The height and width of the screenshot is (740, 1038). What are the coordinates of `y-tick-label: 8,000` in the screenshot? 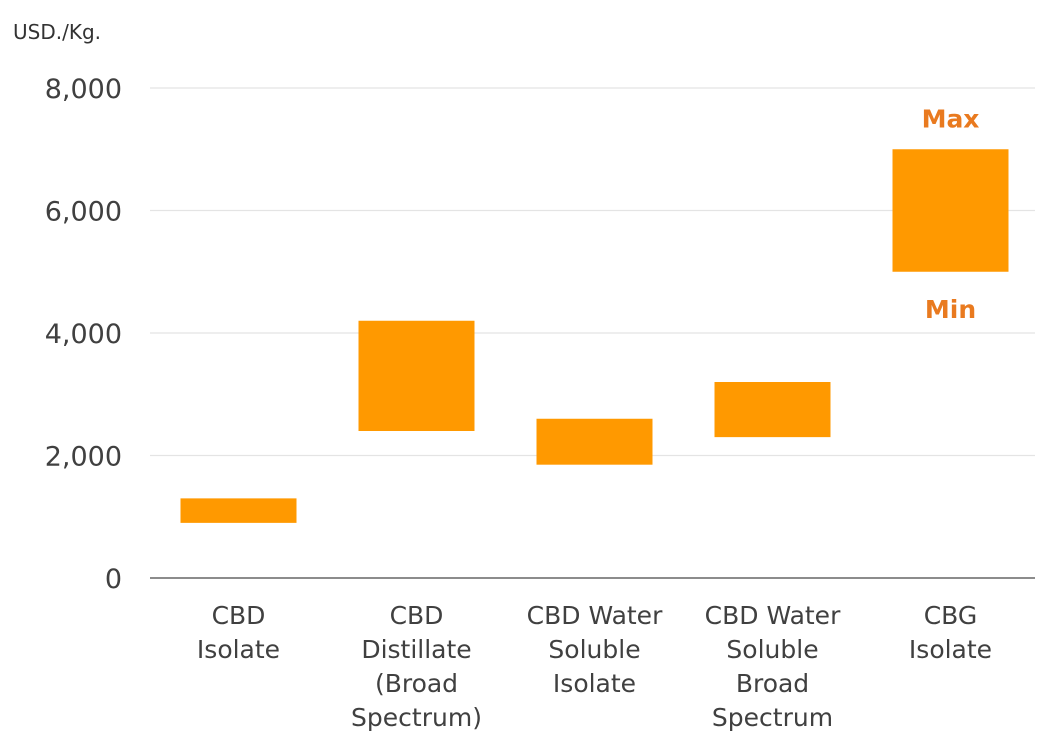 It's located at (83, 89).